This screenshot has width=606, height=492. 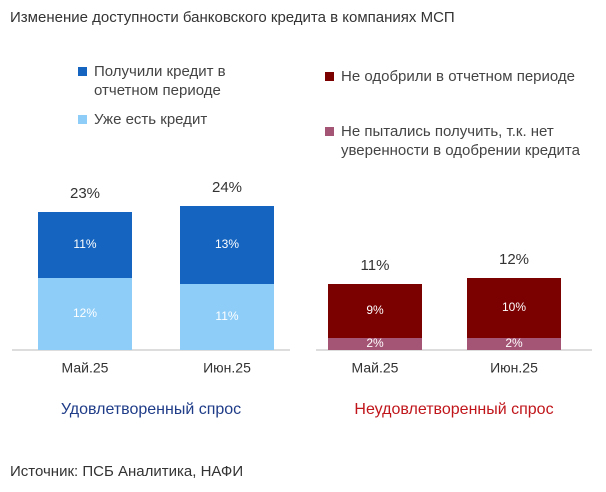 What do you see at coordinates (85, 193) in the screenshot?
I see `total-label: 23%` at bounding box center [85, 193].